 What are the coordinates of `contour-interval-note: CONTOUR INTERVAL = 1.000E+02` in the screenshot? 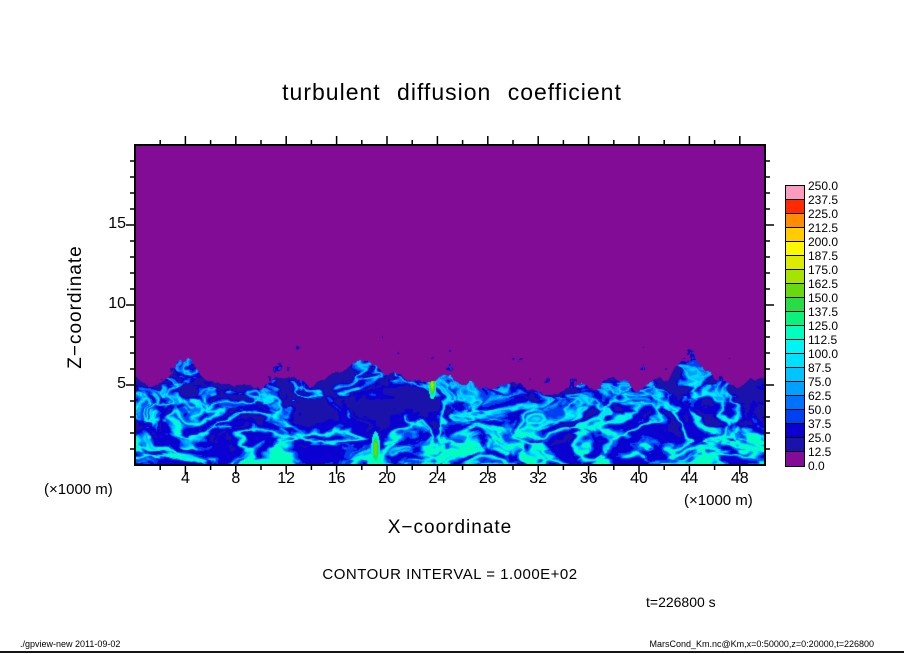 It's located at (450, 574).